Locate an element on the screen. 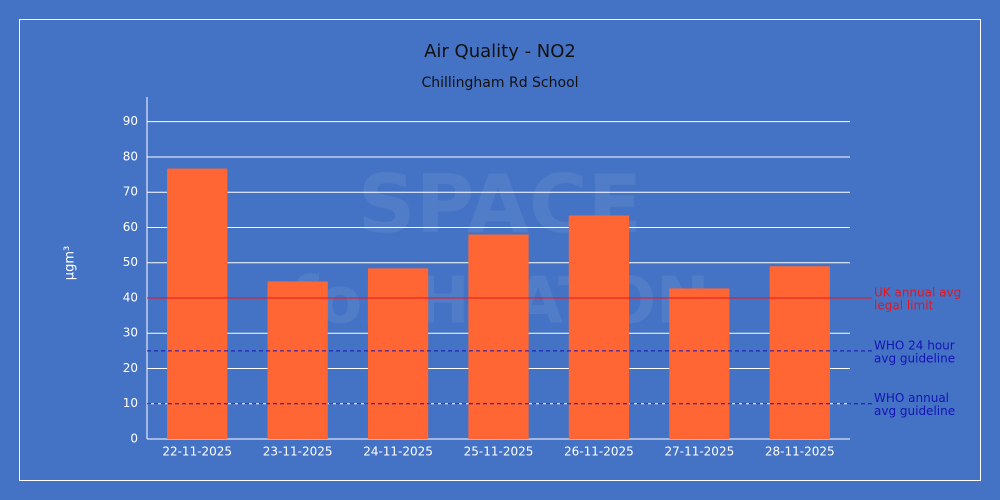 The width and height of the screenshot is (1000, 500). x-tick-label: 22-11-2025 is located at coordinates (197, 452).